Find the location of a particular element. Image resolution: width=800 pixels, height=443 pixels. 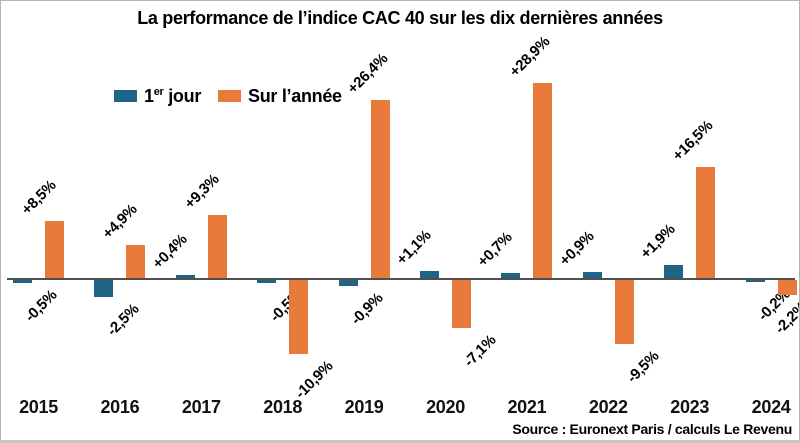

bar-year-2022 is located at coordinates (624, 312).